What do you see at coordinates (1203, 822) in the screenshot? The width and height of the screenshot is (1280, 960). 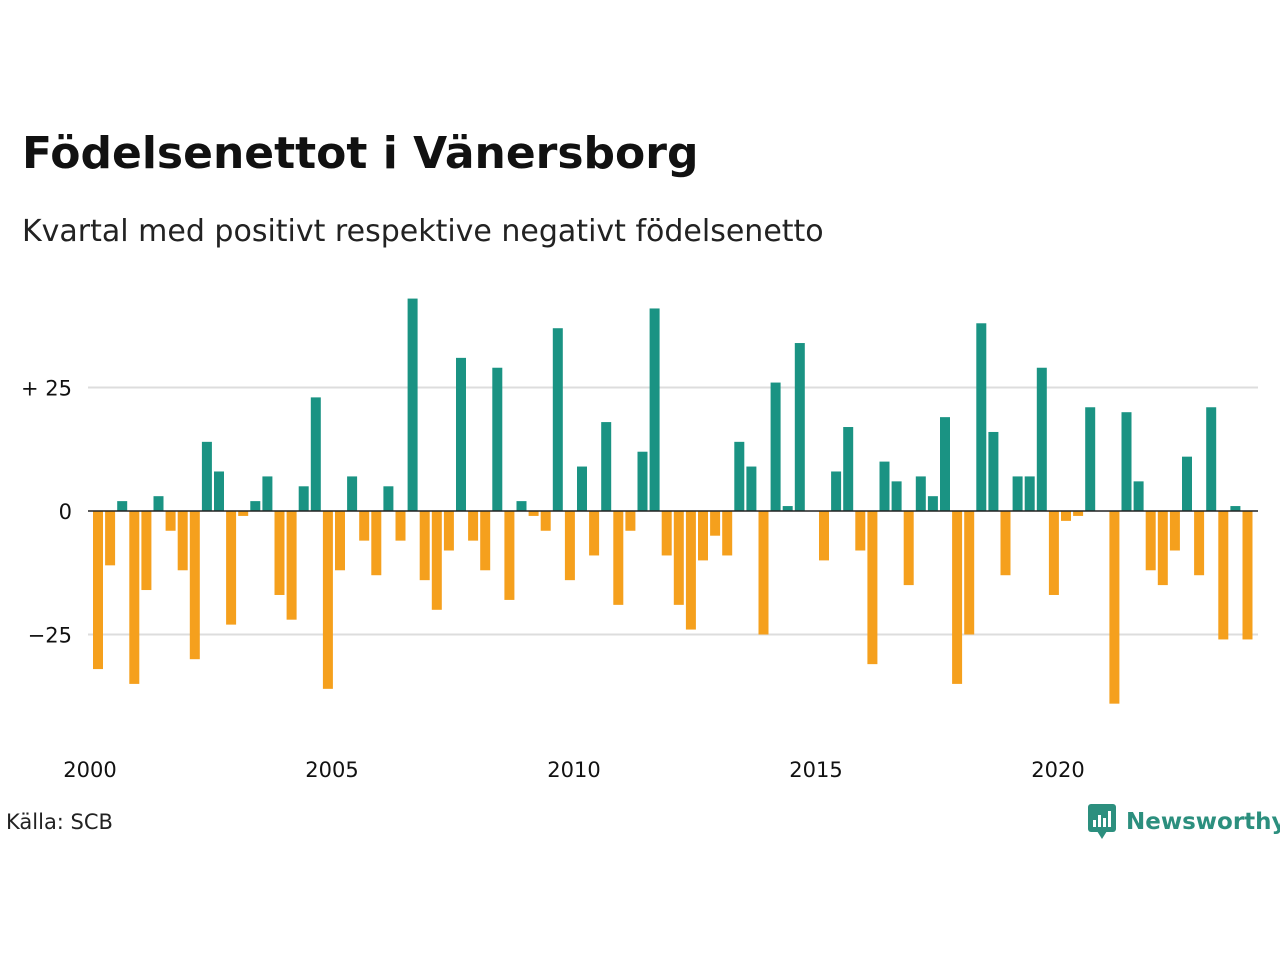 I see `brand-name: Newsworthy` at bounding box center [1203, 822].